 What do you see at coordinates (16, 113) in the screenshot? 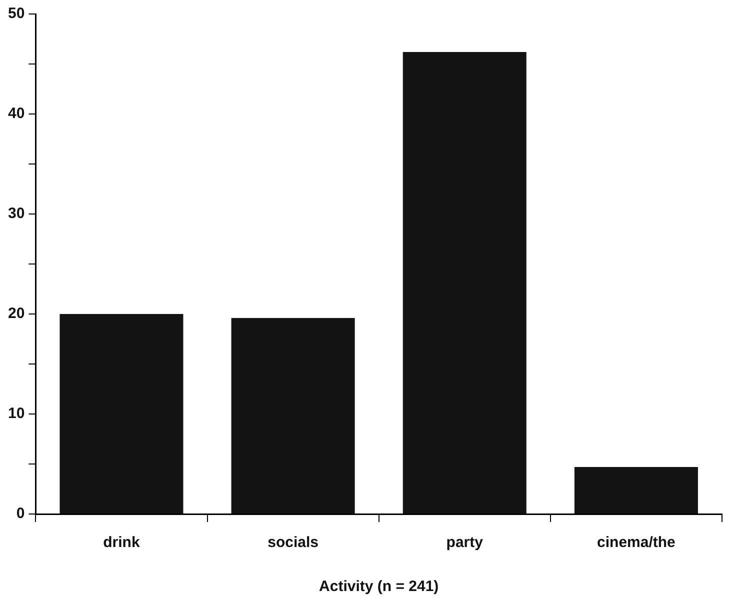
I see `y-tick-label: 40` at bounding box center [16, 113].